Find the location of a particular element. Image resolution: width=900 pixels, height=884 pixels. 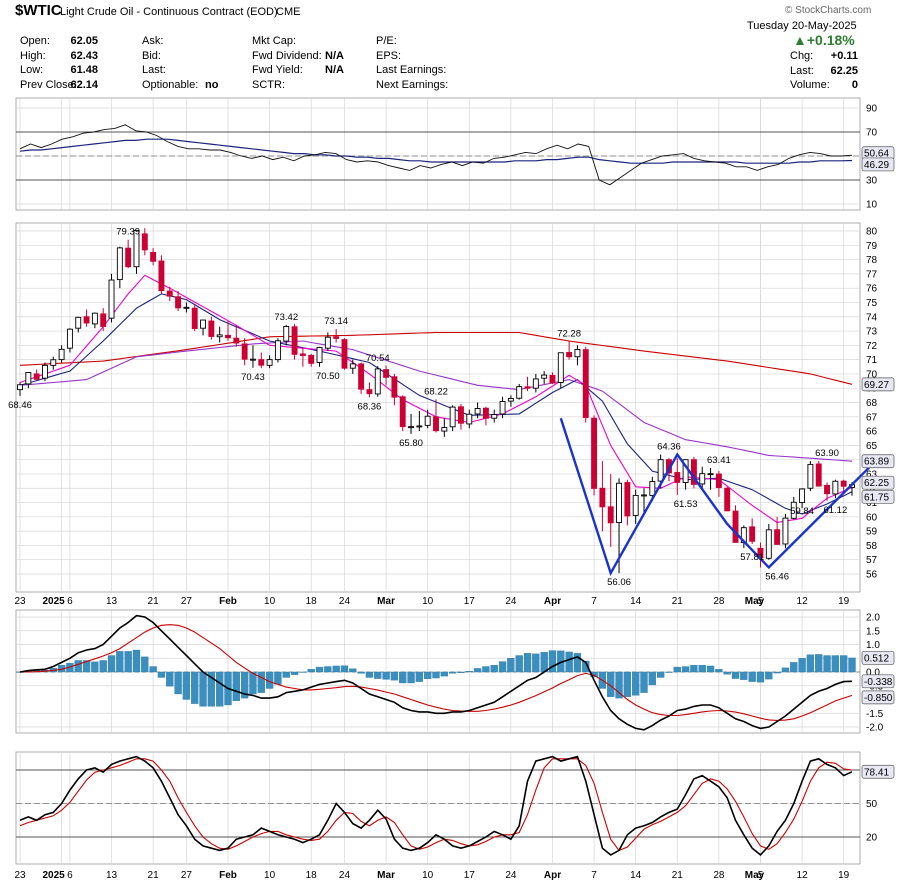

x-tick-label: 19 is located at coordinates (844, 601).